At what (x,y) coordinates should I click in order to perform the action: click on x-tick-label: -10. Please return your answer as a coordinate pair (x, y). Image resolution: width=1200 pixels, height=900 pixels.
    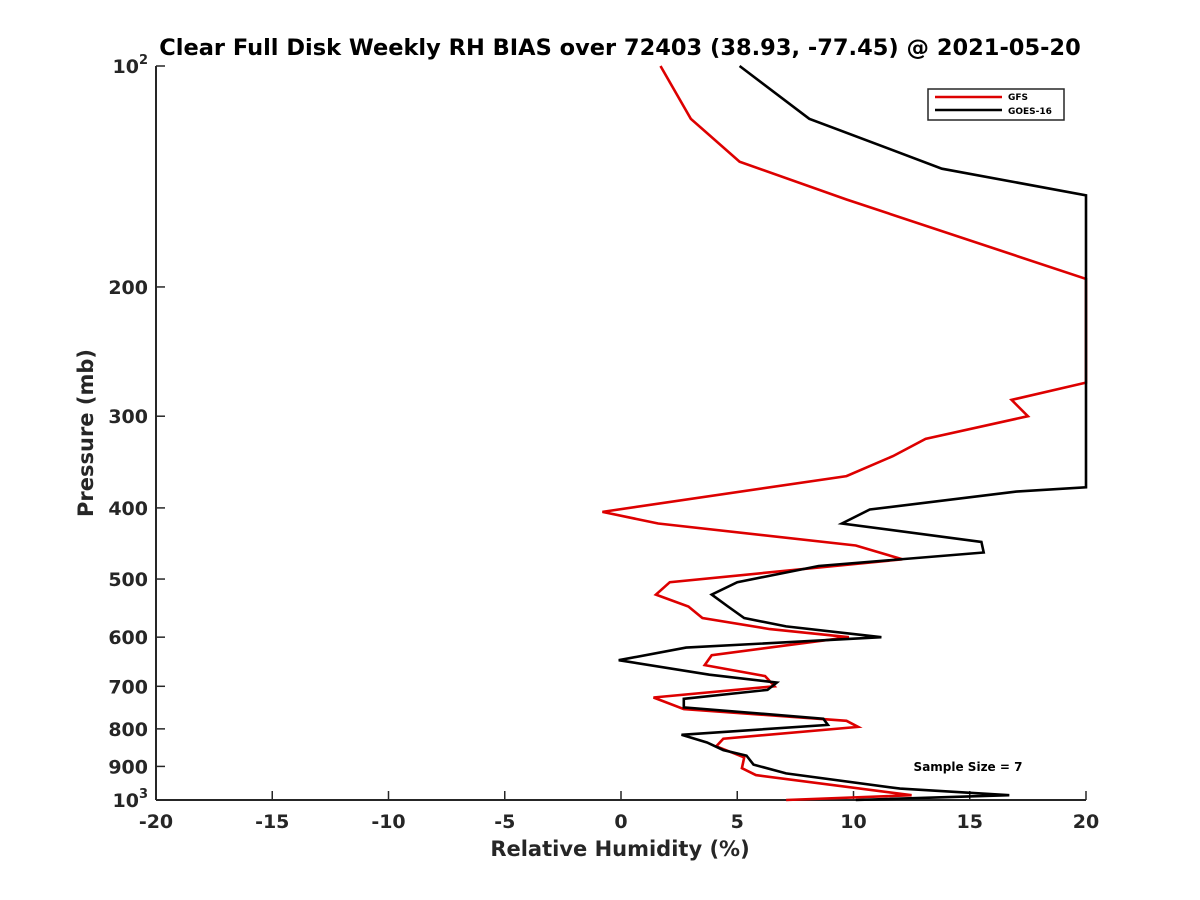
    Looking at the image, I should click on (388, 822).